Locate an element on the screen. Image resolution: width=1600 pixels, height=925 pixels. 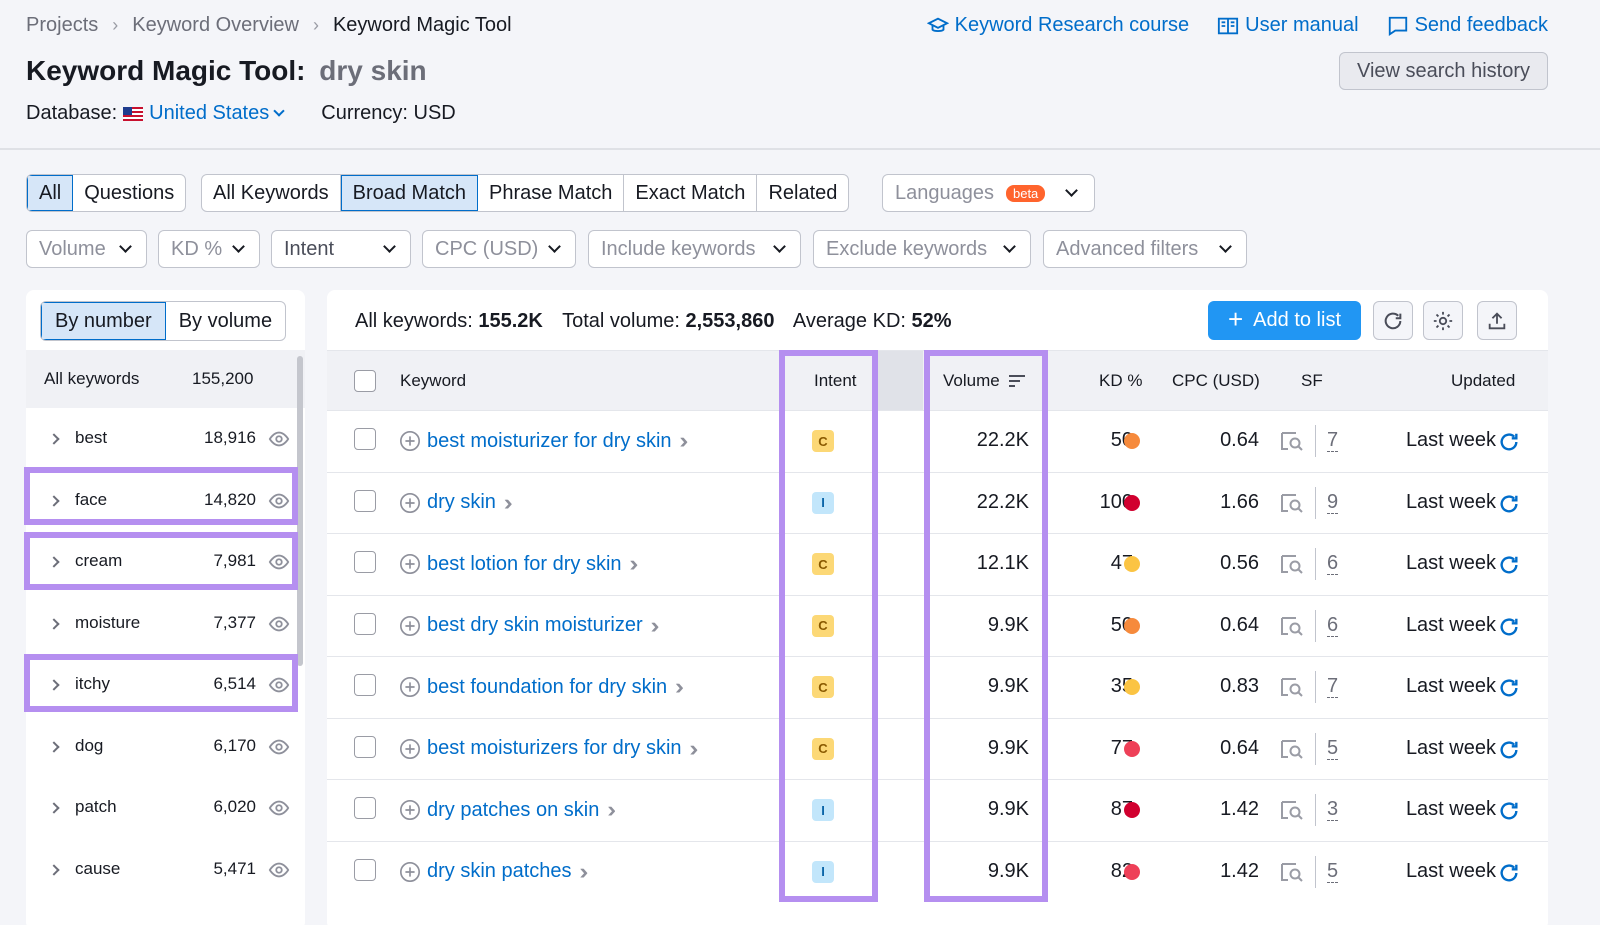
keyword-column-header: Keyword is located at coordinates (433, 380).